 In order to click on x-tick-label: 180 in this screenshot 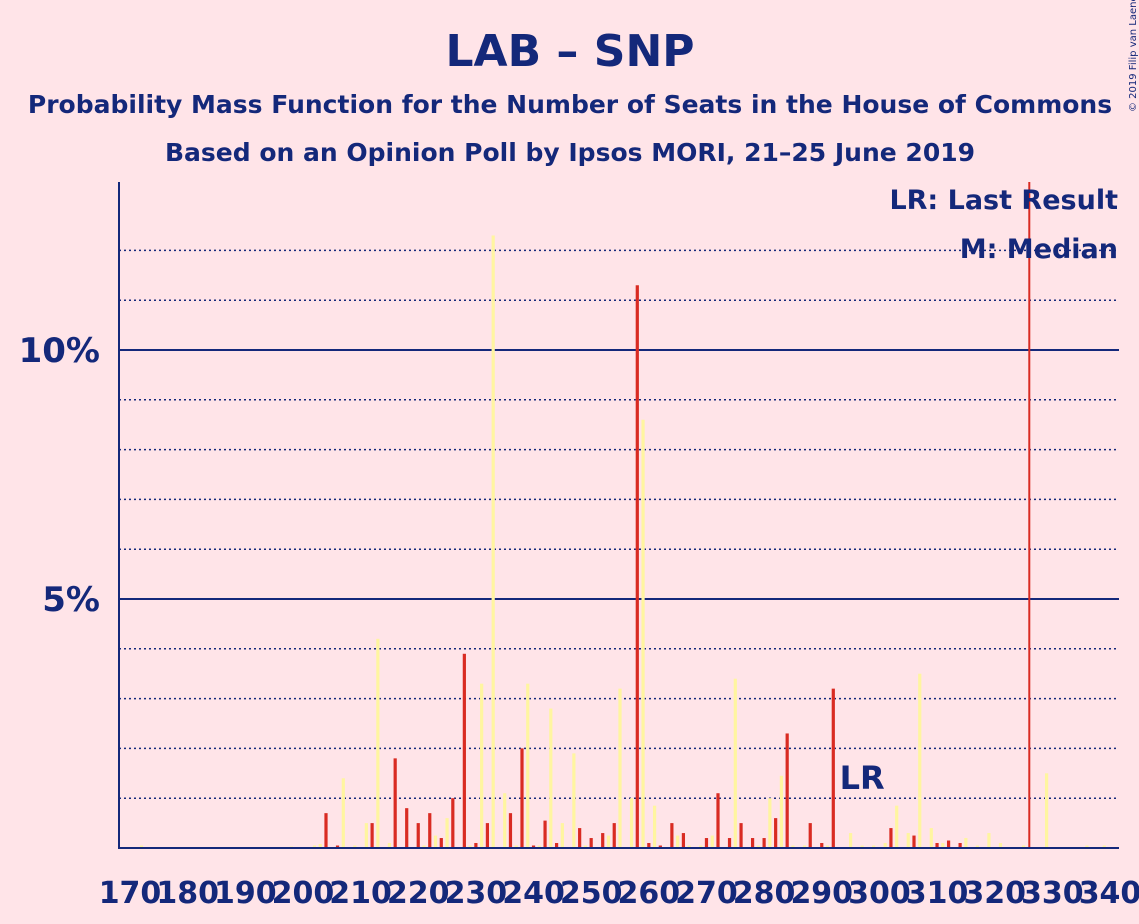, I will do `click(187, 893)`.